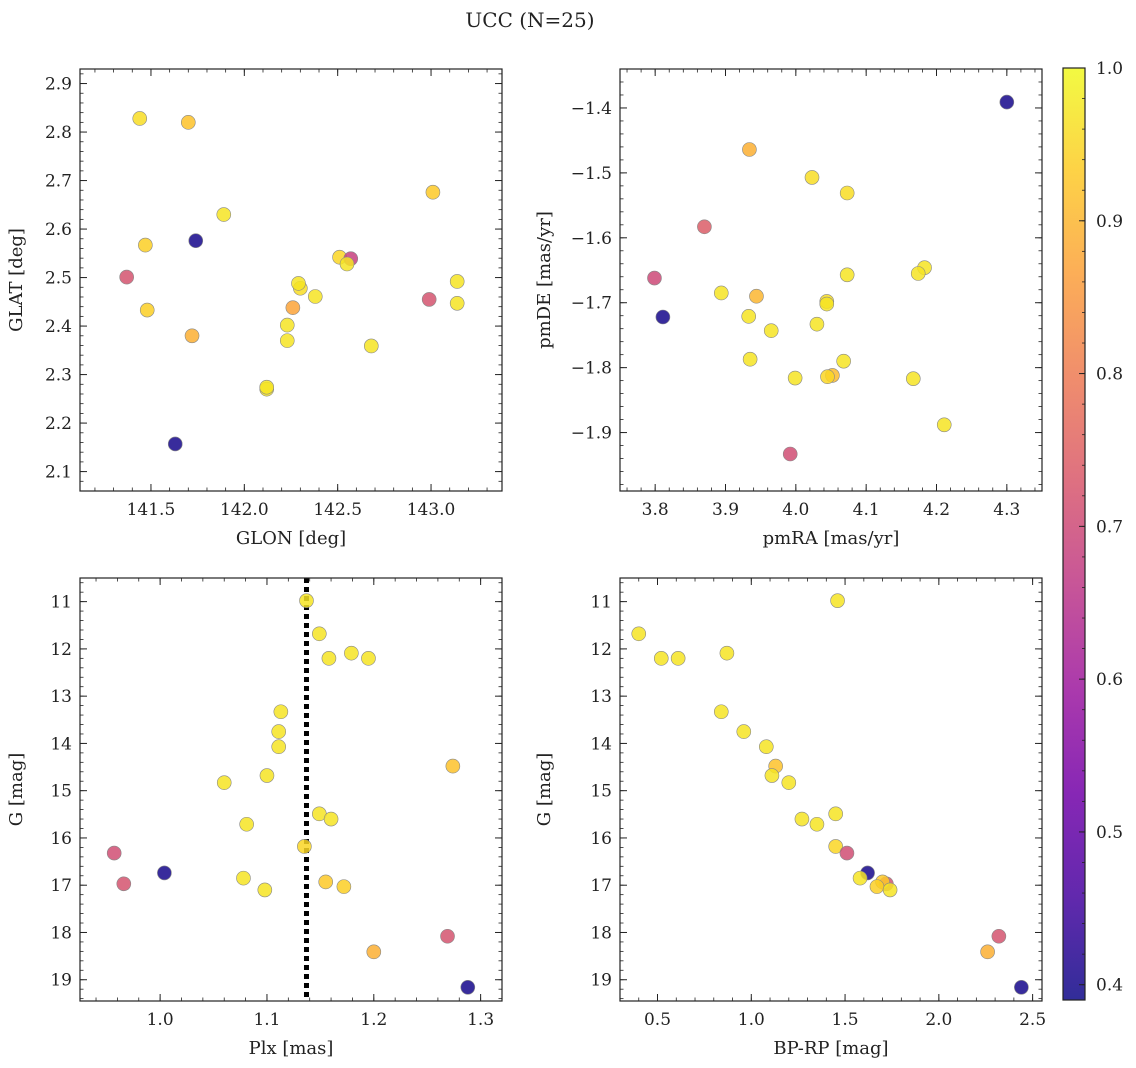  Describe the element at coordinates (936, 510) in the screenshot. I see `x-tick-label: 4.2` at that location.